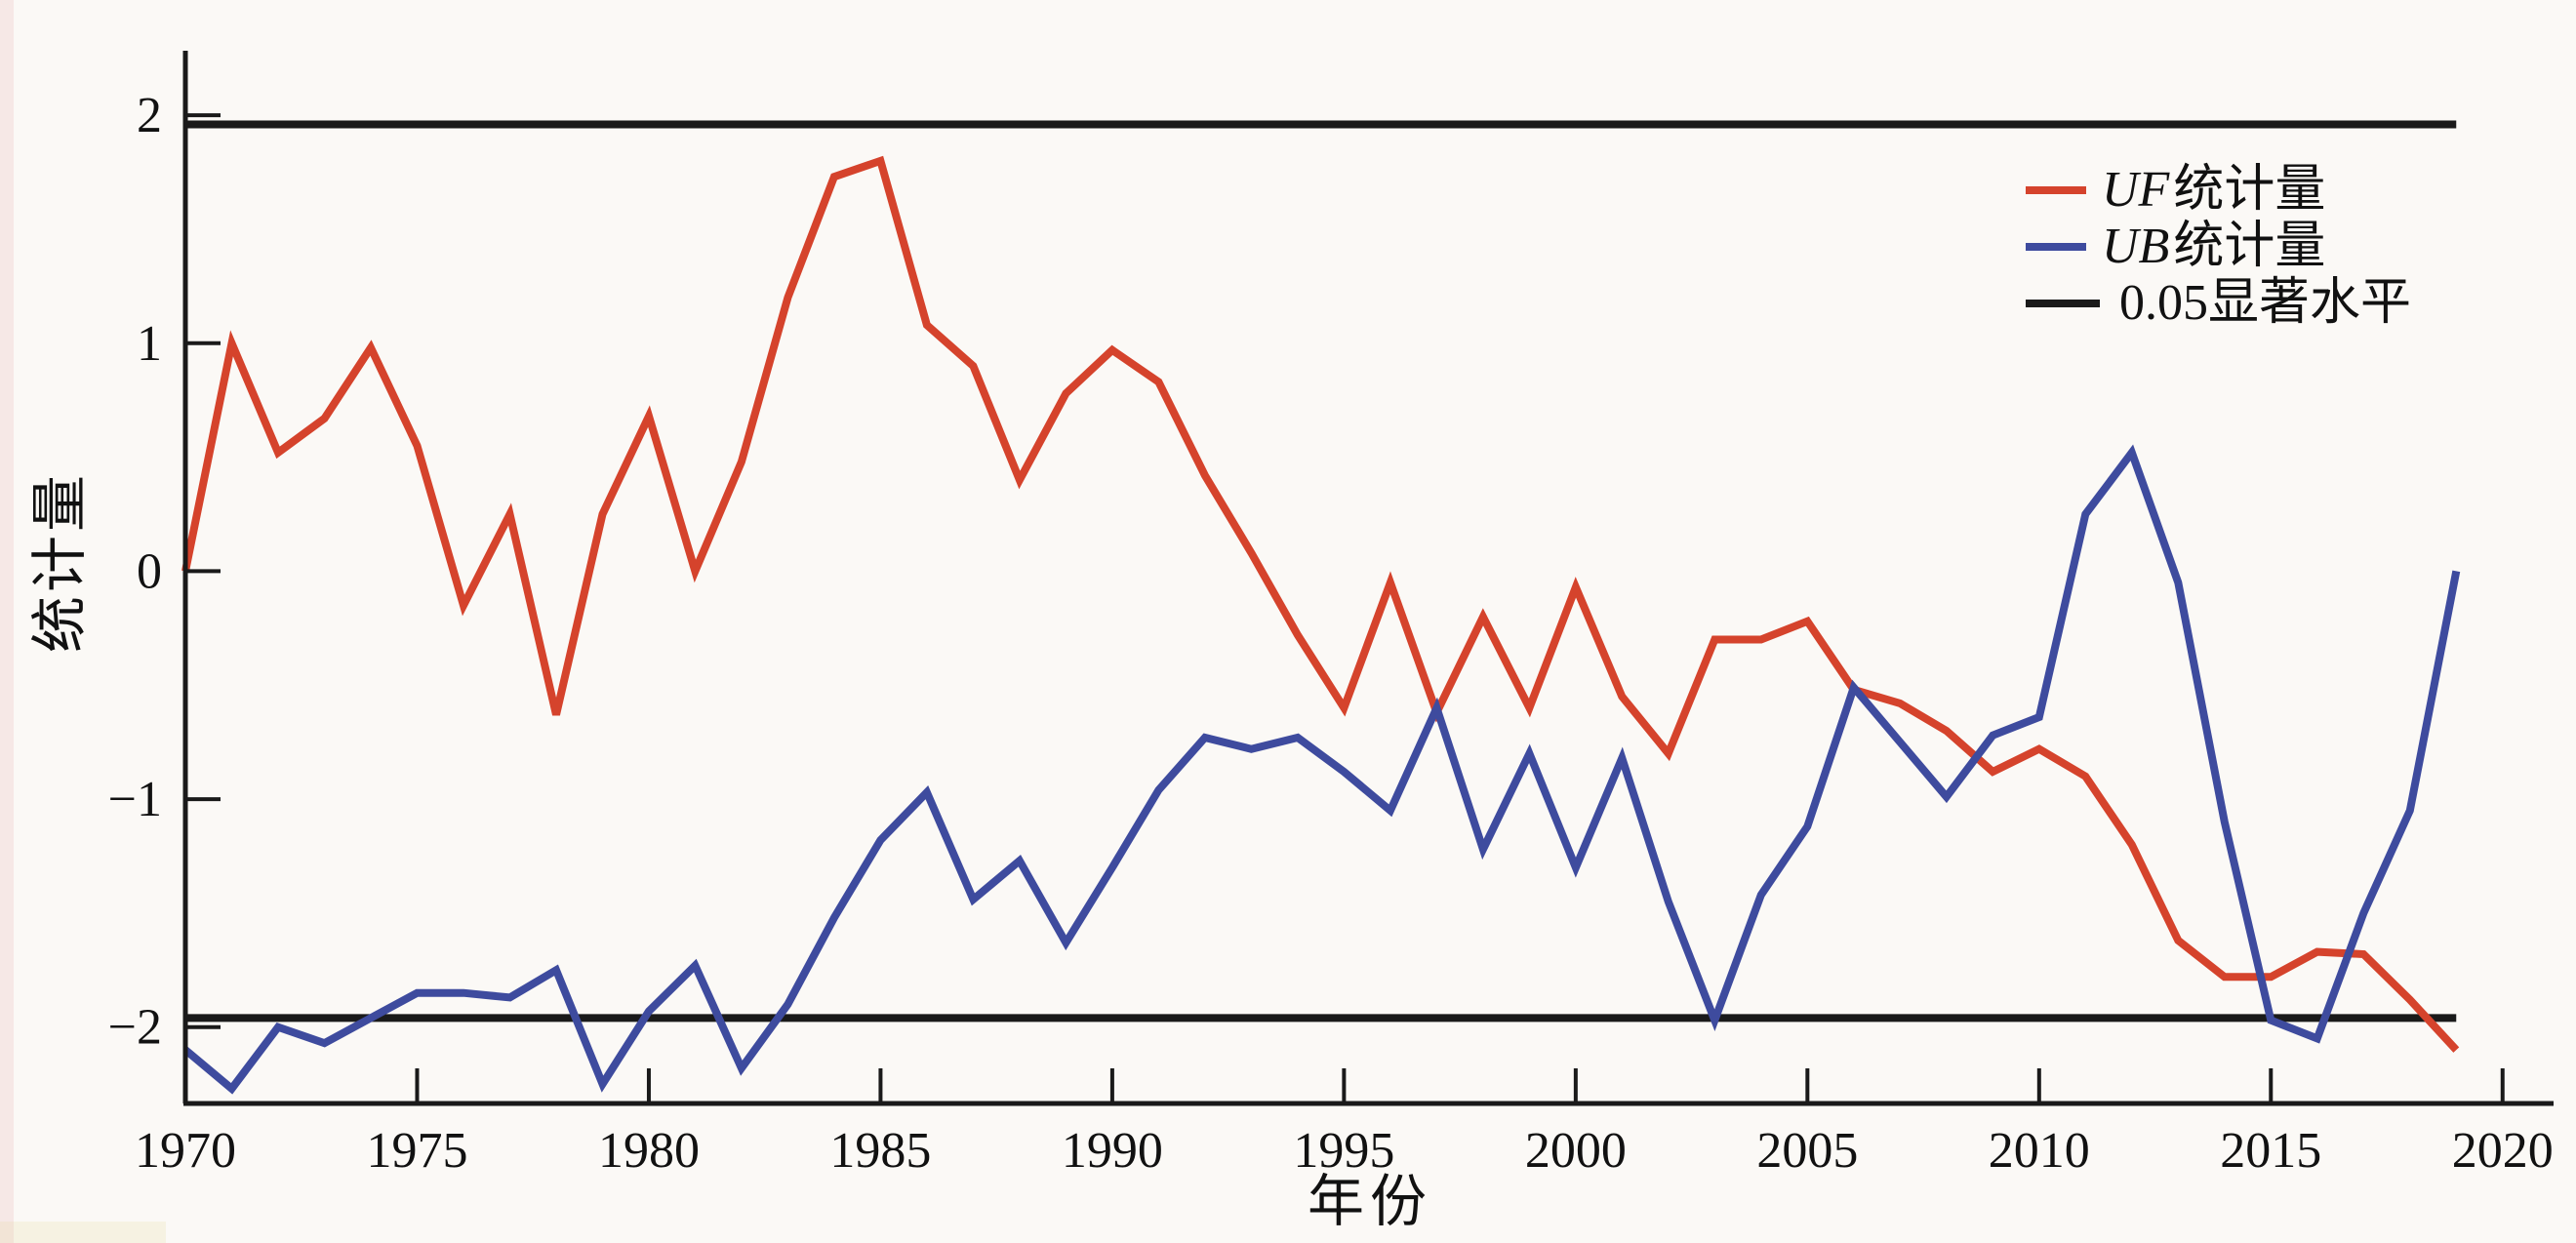  Describe the element at coordinates (2249, 190) in the screenshot. I see `legend-label-uf-rest: 统计量` at that location.